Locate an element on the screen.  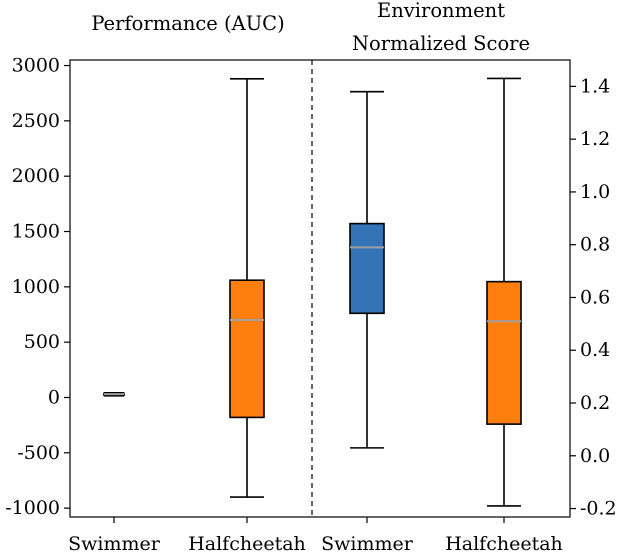
y-tick-label: 0.6 is located at coordinates (595, 297).